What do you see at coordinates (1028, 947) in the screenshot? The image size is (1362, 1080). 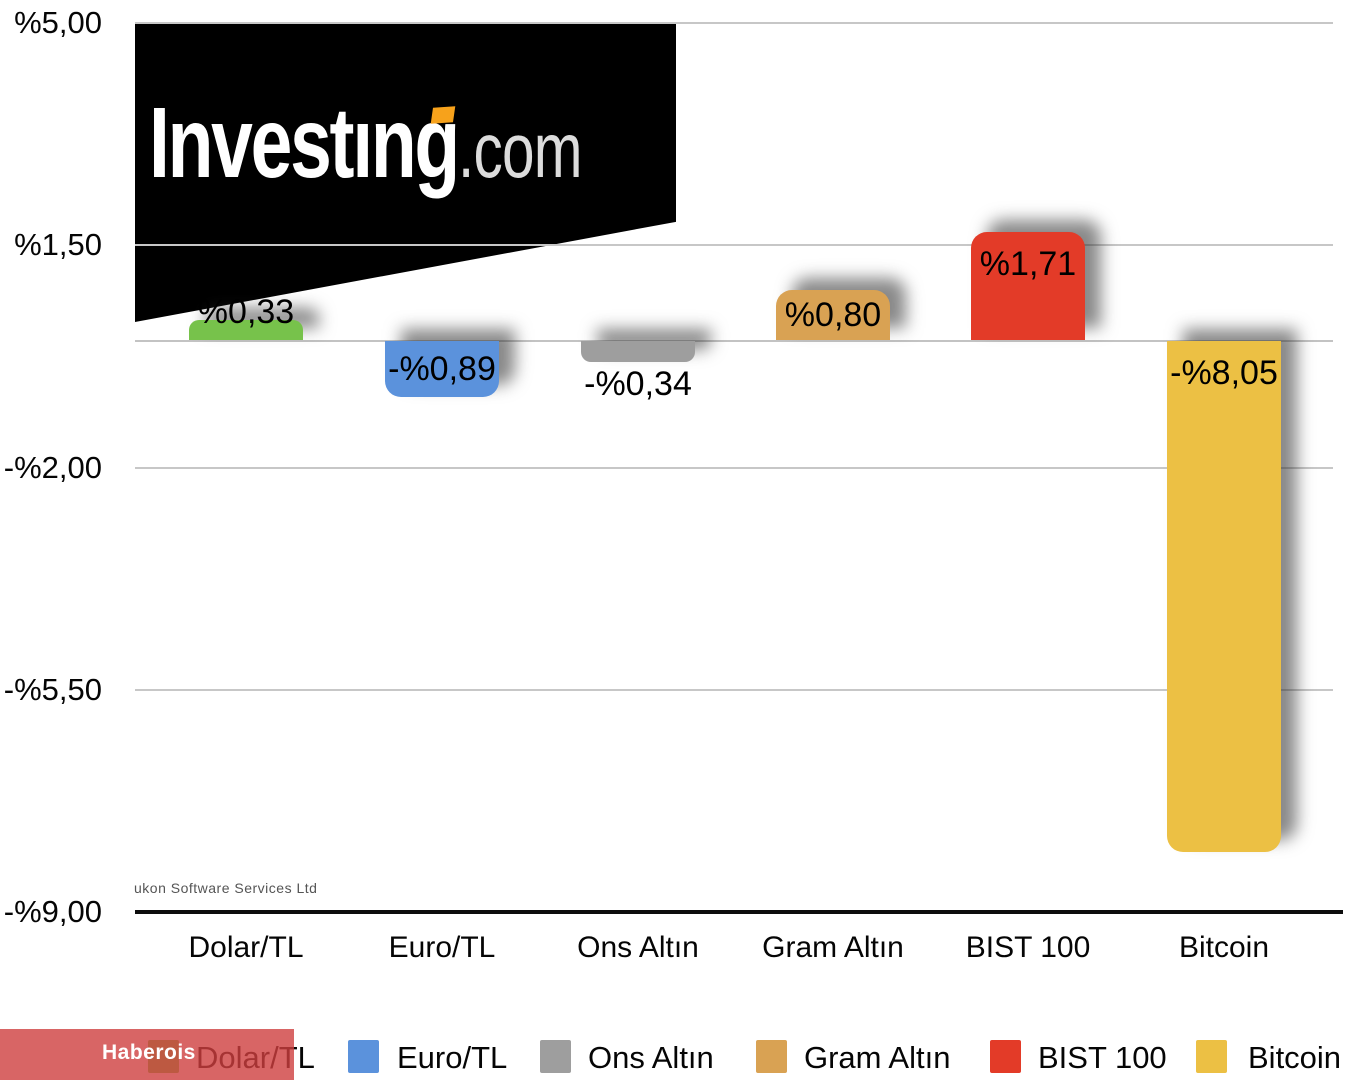 I see `category-label: BIST 100` at bounding box center [1028, 947].